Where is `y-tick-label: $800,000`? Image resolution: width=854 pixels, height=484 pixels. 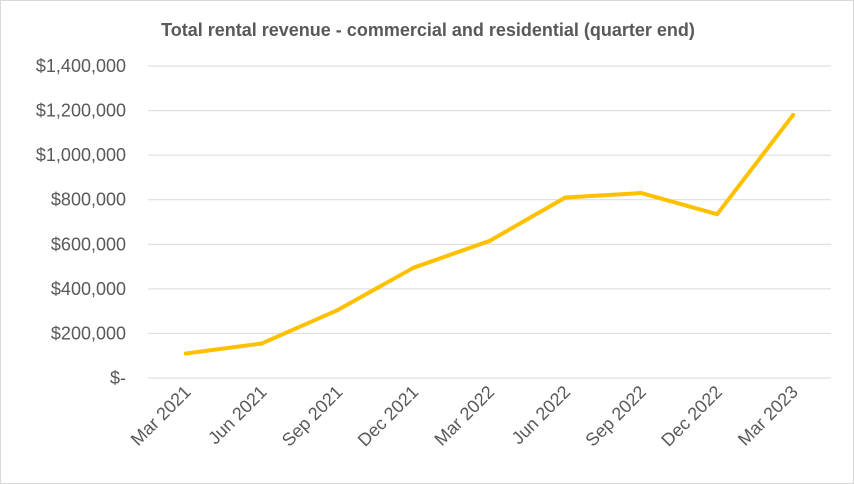
y-tick-label: $800,000 is located at coordinates (88, 200).